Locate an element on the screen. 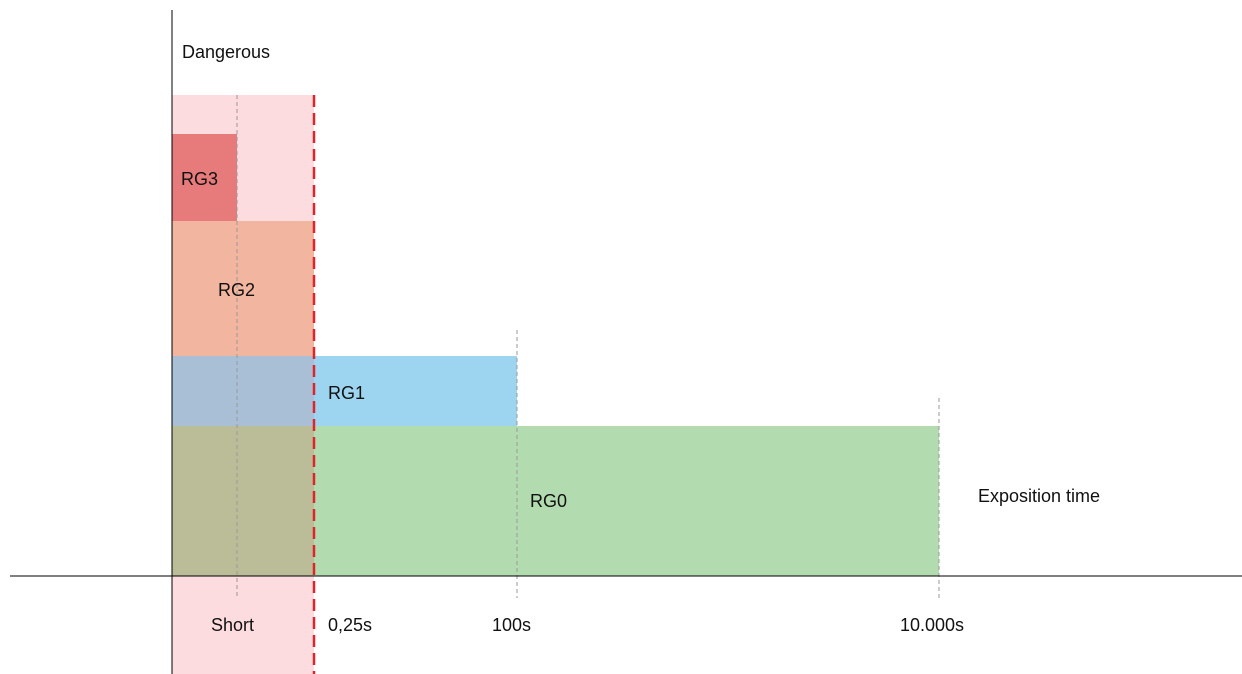 The height and width of the screenshot is (674, 1242). rg2-block is located at coordinates (243, 288).